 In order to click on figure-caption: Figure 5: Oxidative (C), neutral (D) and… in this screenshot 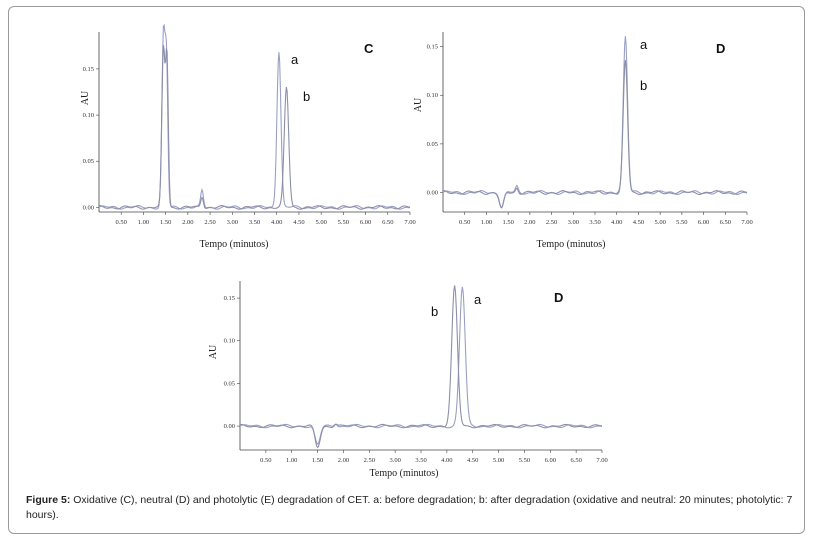, I will do `click(412, 508)`.